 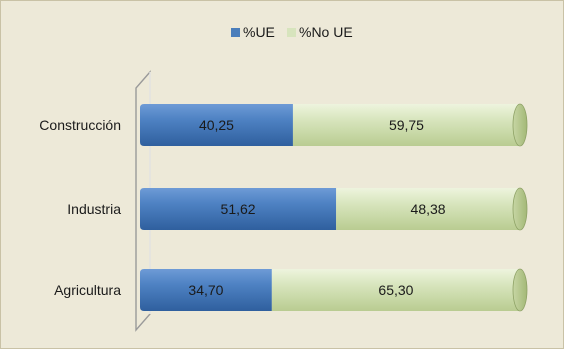 What do you see at coordinates (87, 290) in the screenshot?
I see `category-label: Agricultura` at bounding box center [87, 290].